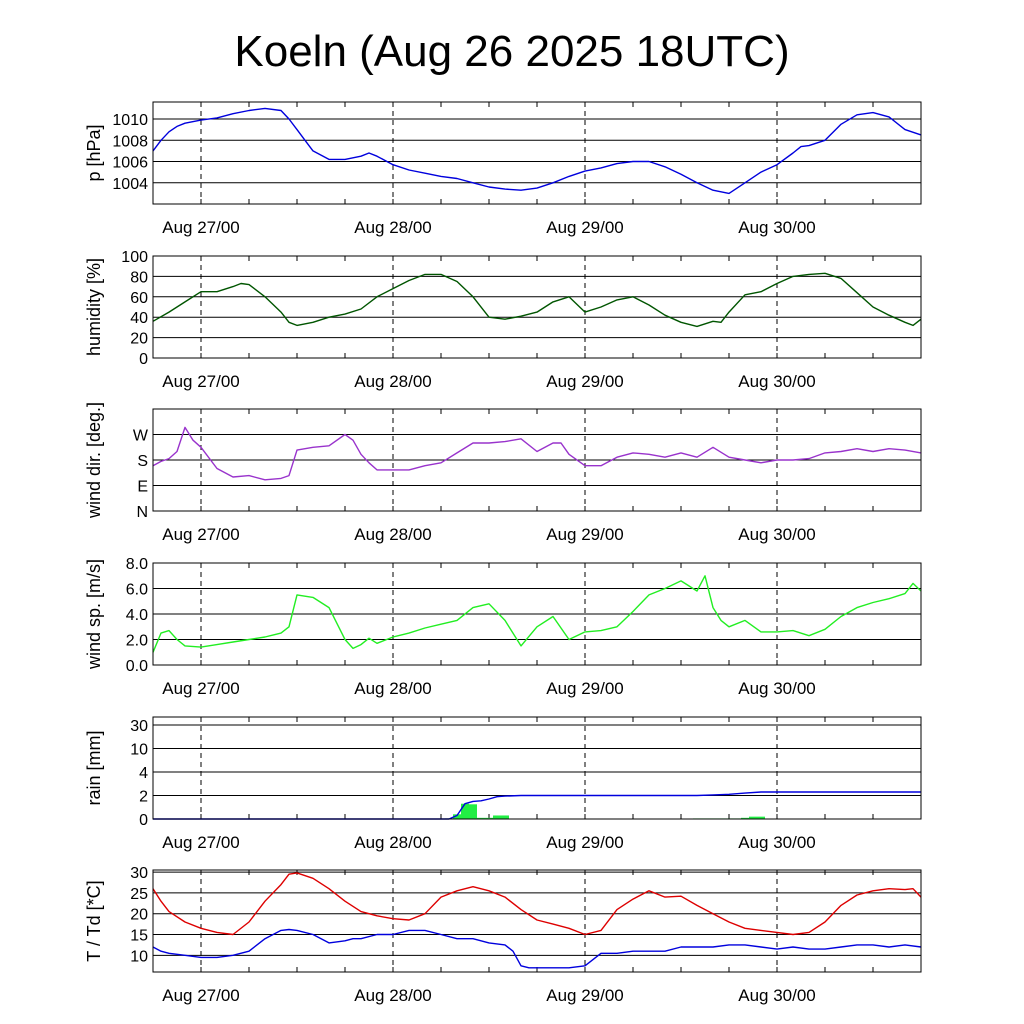 This screenshot has width=1024, height=1024. I want to click on wind_speed-frame, so click(537, 614).